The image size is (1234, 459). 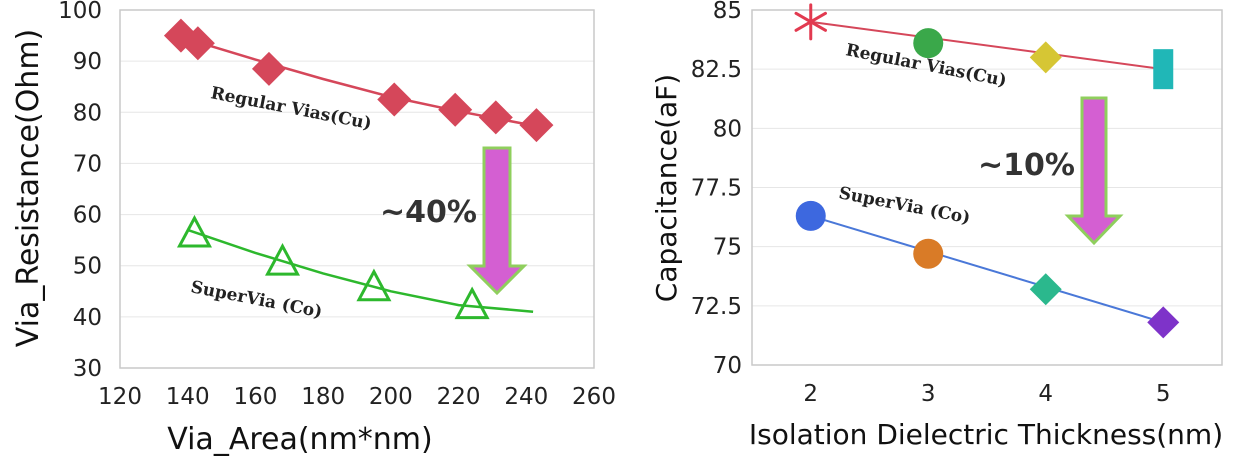 I want to click on supervia-trend-line, so click(x=360, y=270).